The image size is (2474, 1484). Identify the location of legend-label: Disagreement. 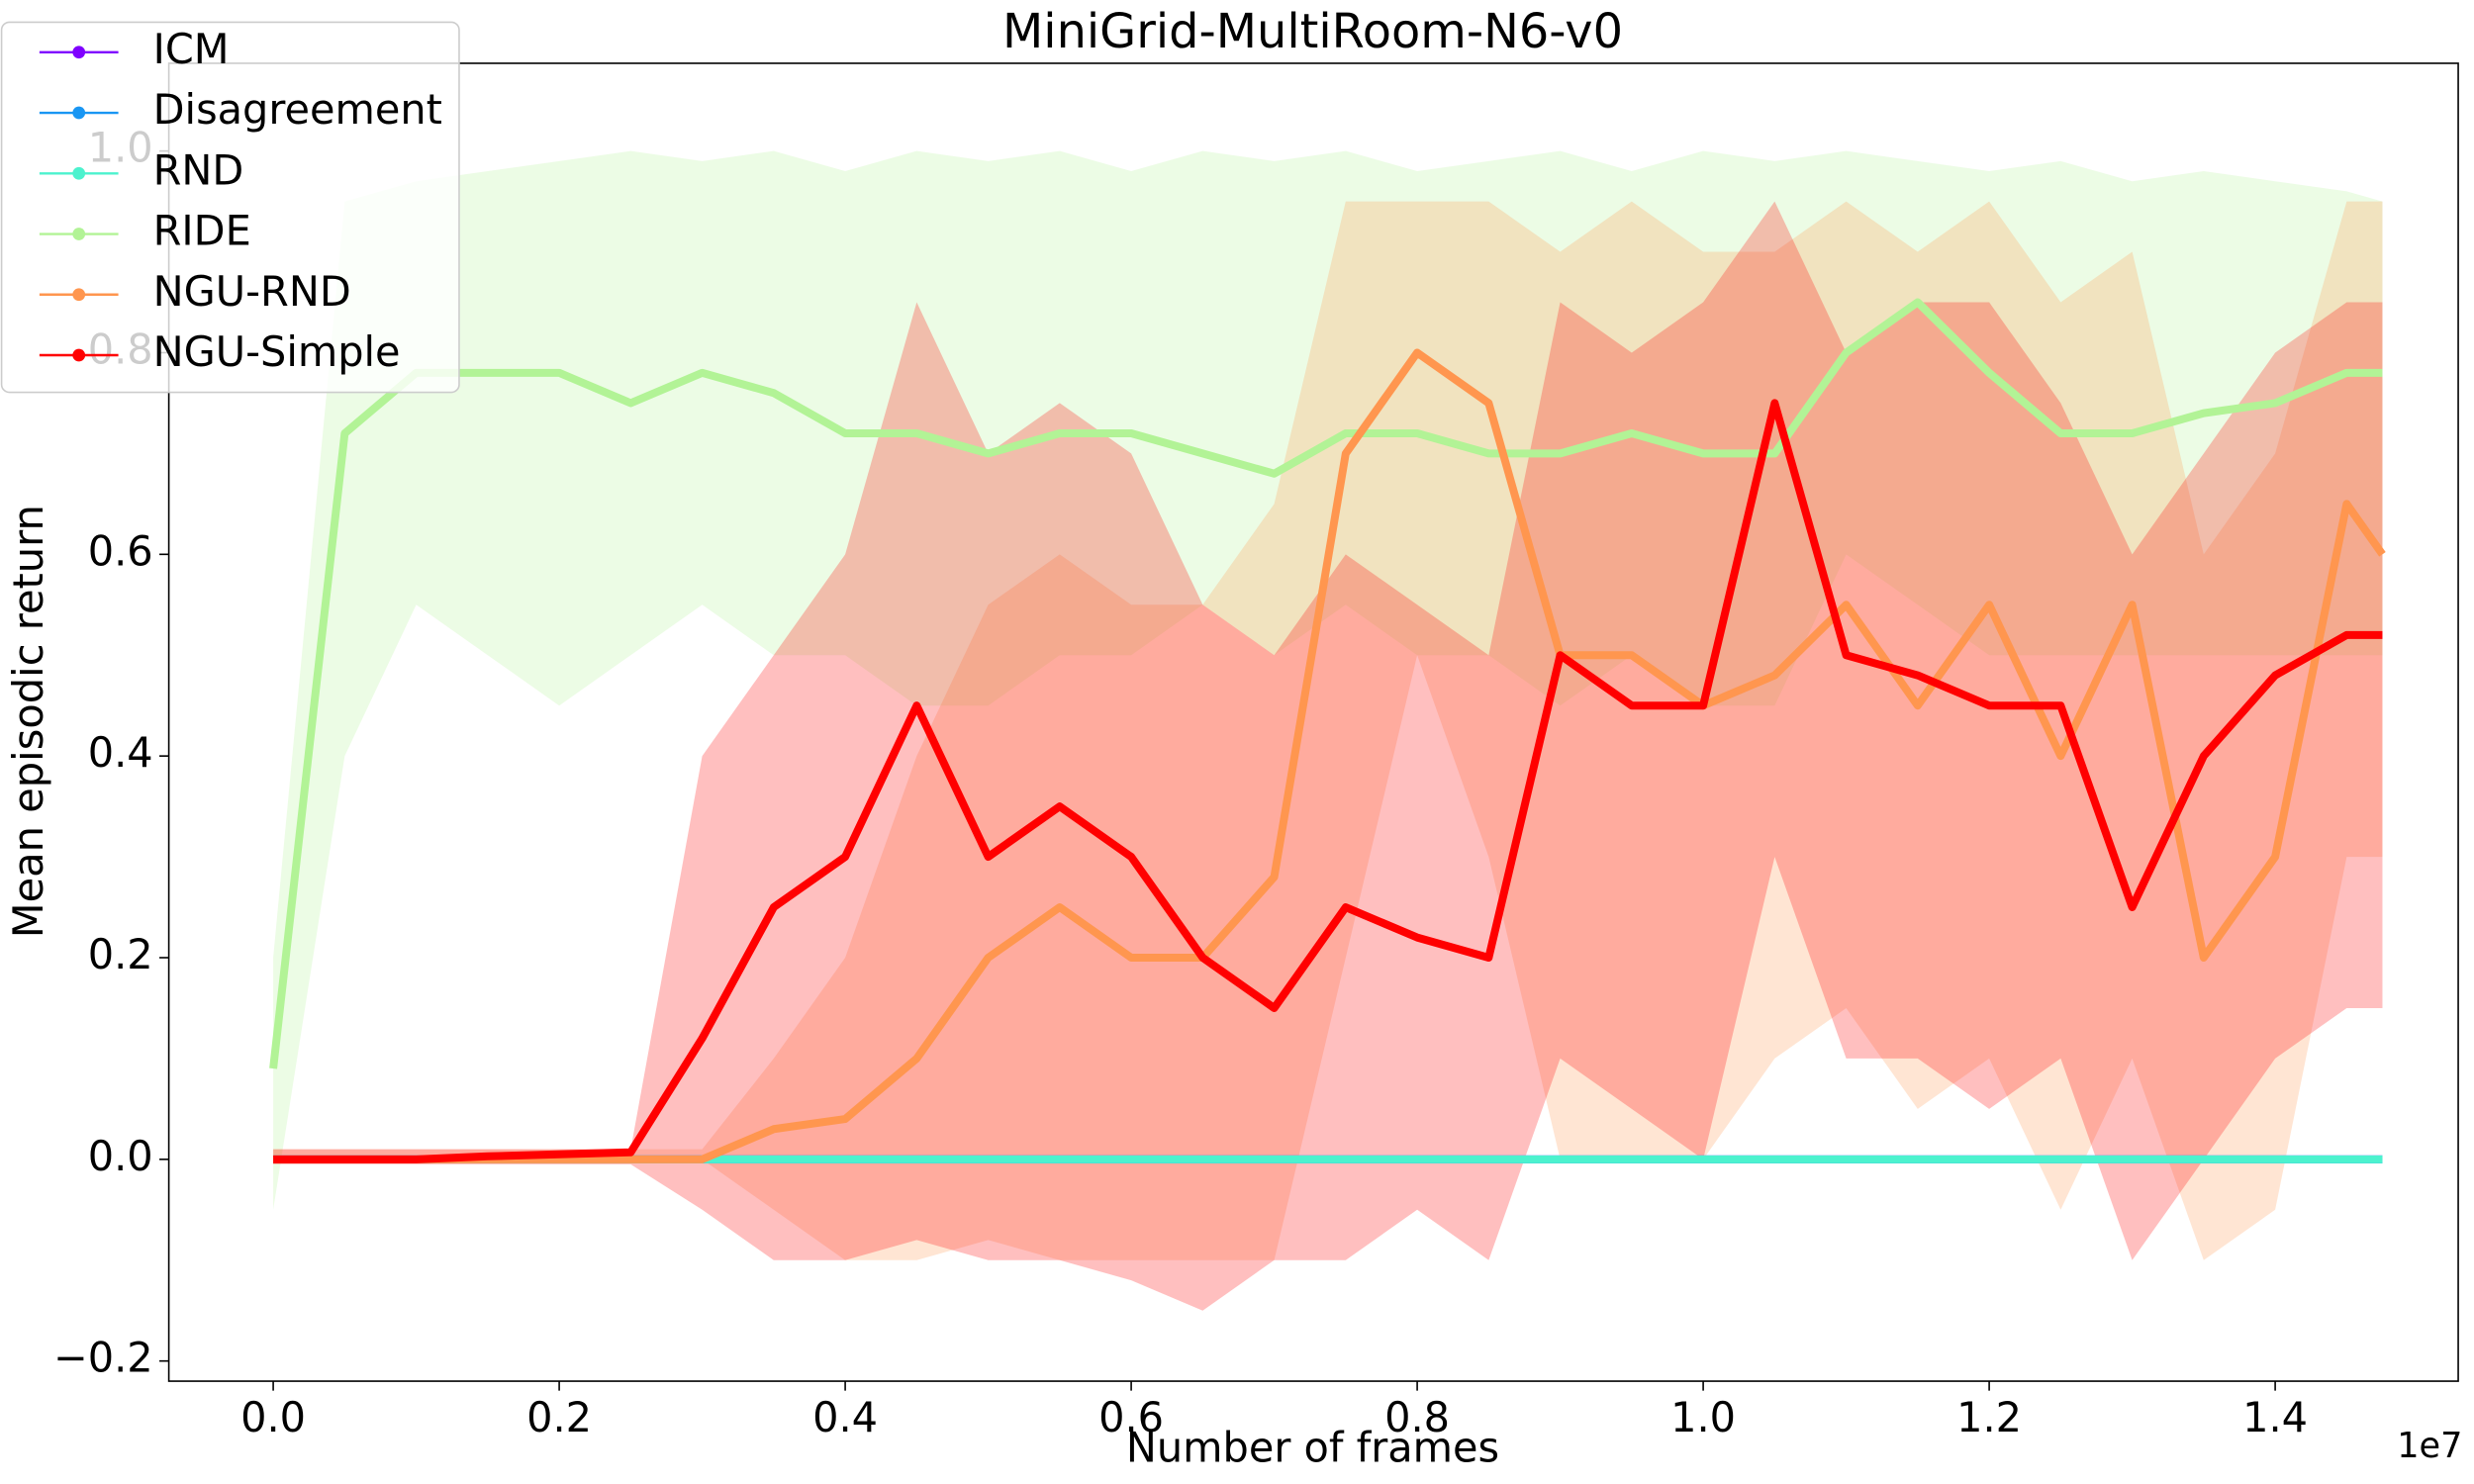
(298, 109).